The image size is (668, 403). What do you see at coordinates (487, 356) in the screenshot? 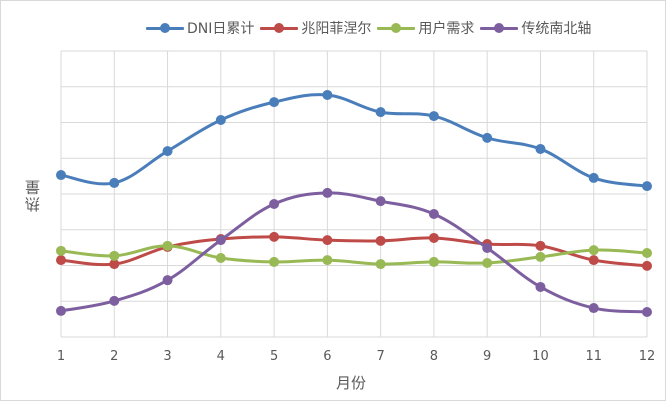
I see `x-tick-label: 9` at bounding box center [487, 356].